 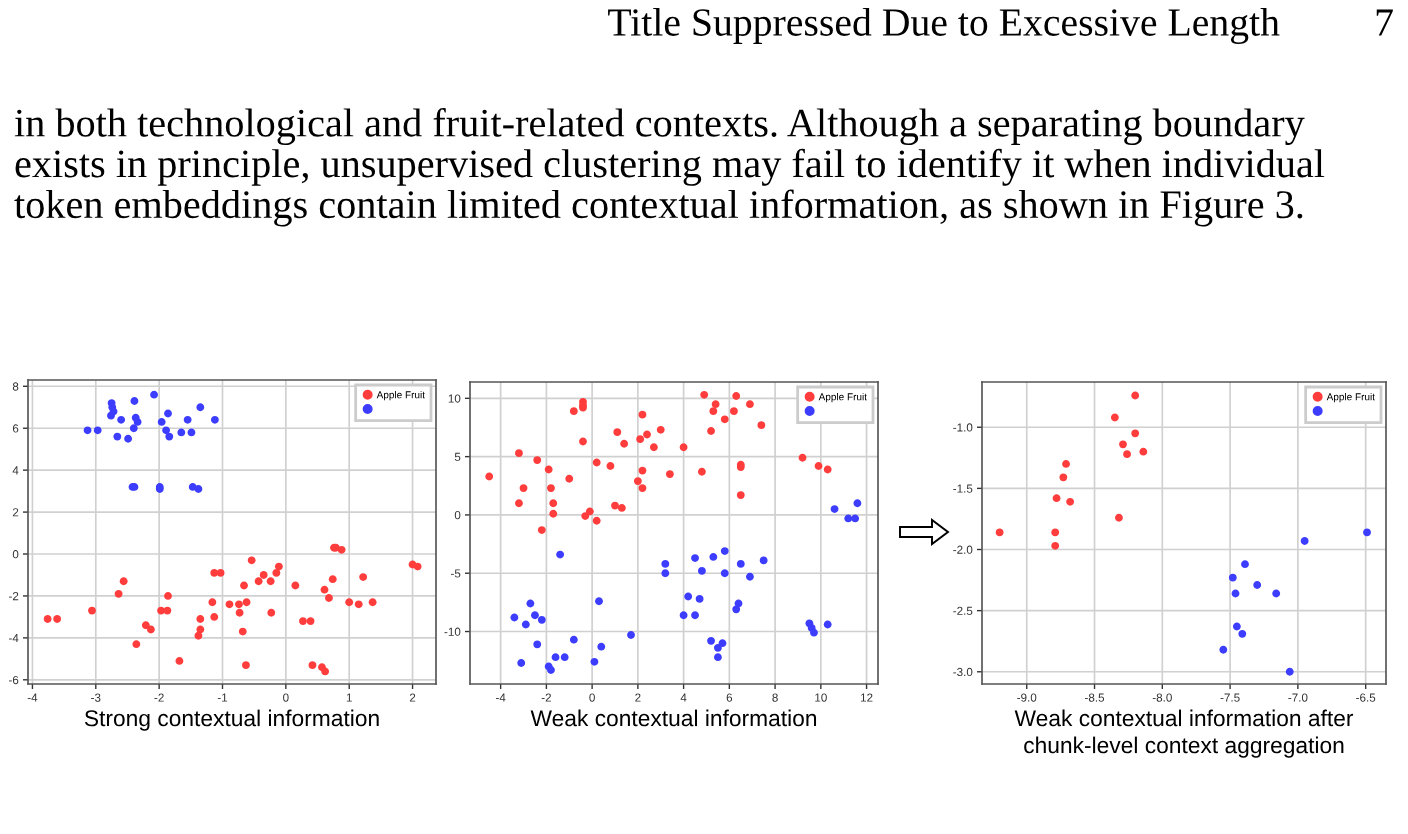 I want to click on text: 7, so click(x=1384, y=22).